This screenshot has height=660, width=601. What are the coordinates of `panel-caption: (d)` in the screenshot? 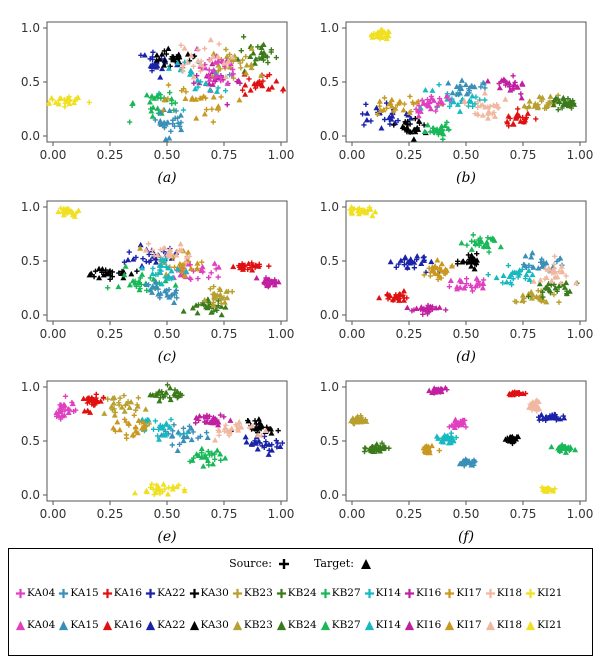 It's located at (466, 357).